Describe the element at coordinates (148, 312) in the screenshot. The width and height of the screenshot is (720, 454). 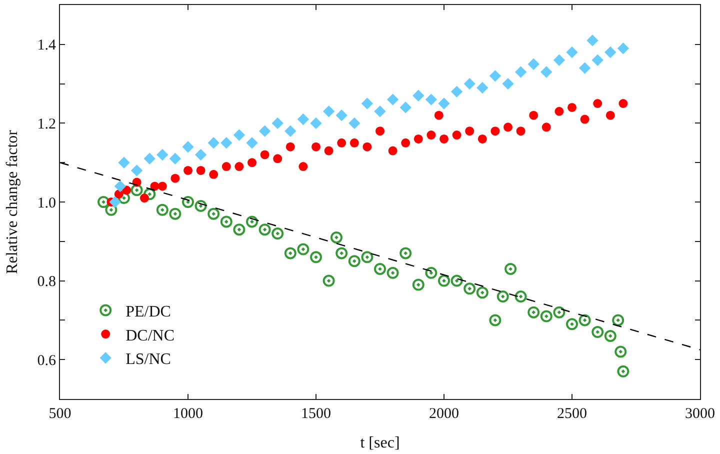
I see `legend-label: PE/DC` at that location.